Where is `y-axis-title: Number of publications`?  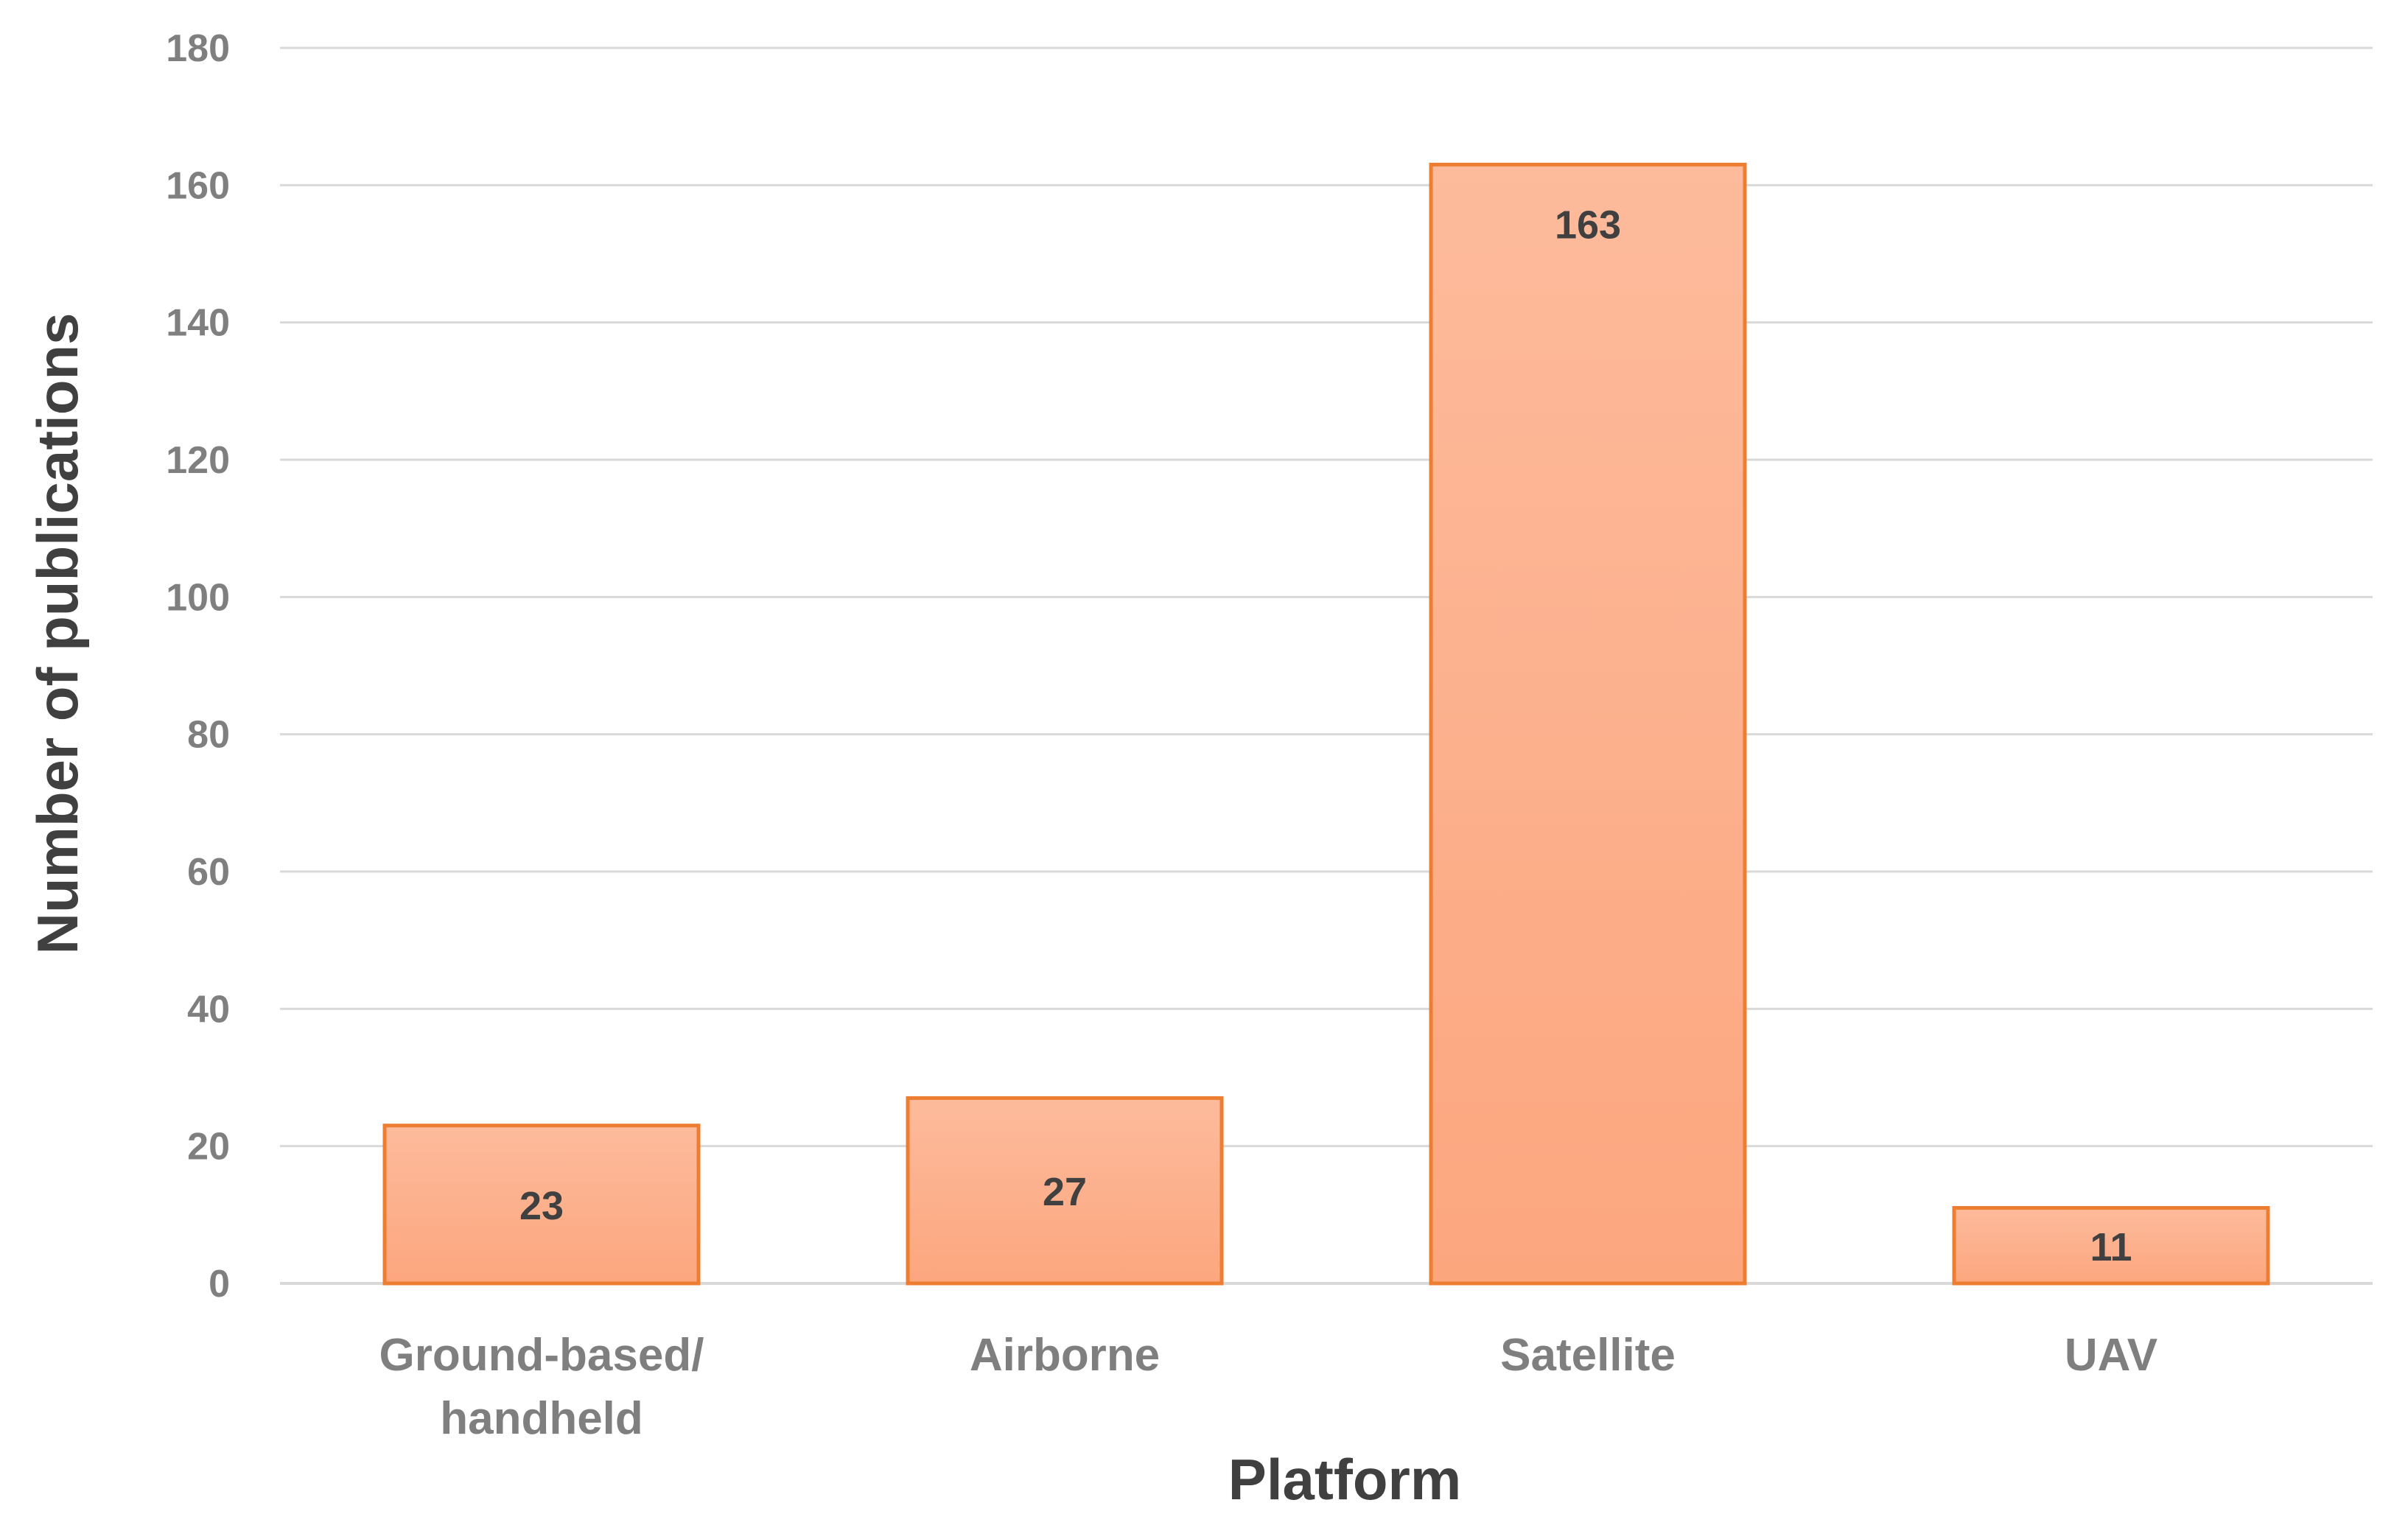
y-axis-title: Number of publications is located at coordinates (57, 633).